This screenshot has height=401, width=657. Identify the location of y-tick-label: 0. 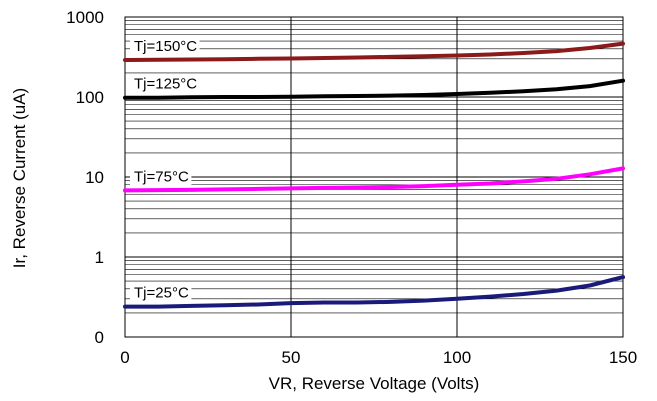
(99, 337).